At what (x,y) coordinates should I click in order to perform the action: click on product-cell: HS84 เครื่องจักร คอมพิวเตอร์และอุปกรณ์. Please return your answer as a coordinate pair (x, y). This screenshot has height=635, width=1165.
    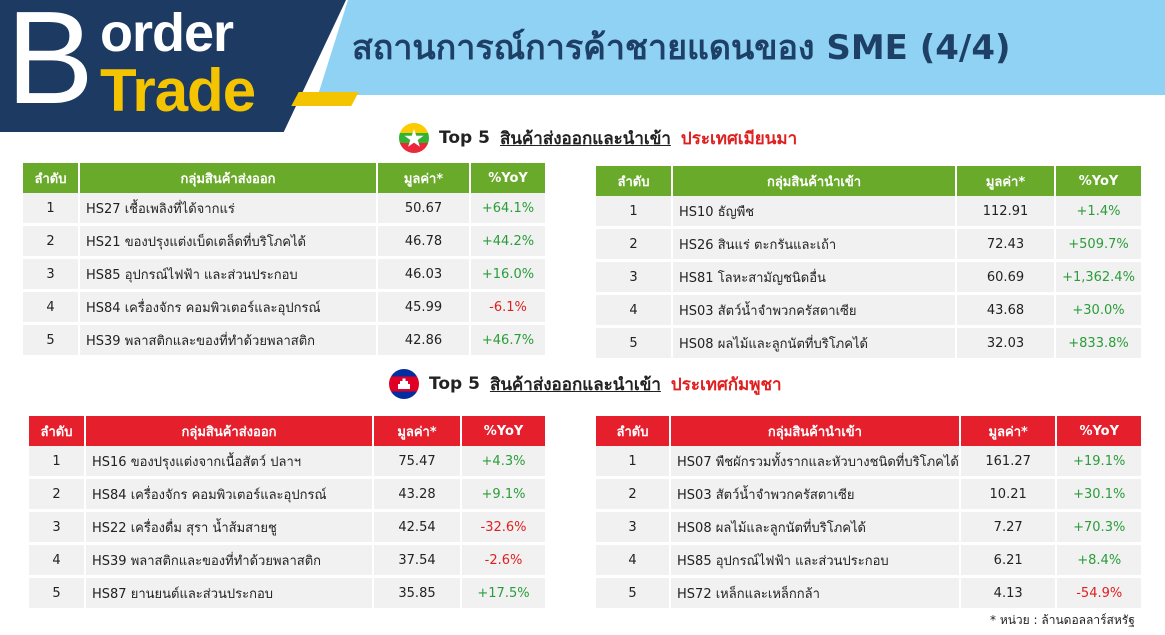
    Looking at the image, I should click on (229, 308).